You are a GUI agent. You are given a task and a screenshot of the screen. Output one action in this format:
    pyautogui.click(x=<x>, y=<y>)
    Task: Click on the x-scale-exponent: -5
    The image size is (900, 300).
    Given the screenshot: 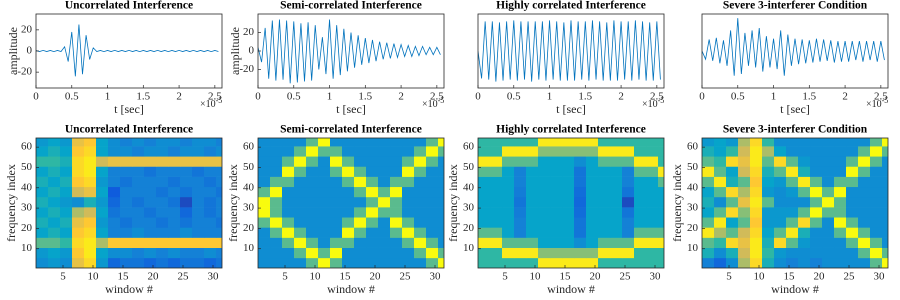 What is the action you would take?
    pyautogui.click(x=219, y=100)
    